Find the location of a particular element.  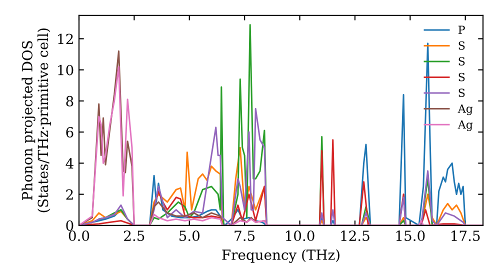

y-tick-label: 12 is located at coordinates (65, 39).